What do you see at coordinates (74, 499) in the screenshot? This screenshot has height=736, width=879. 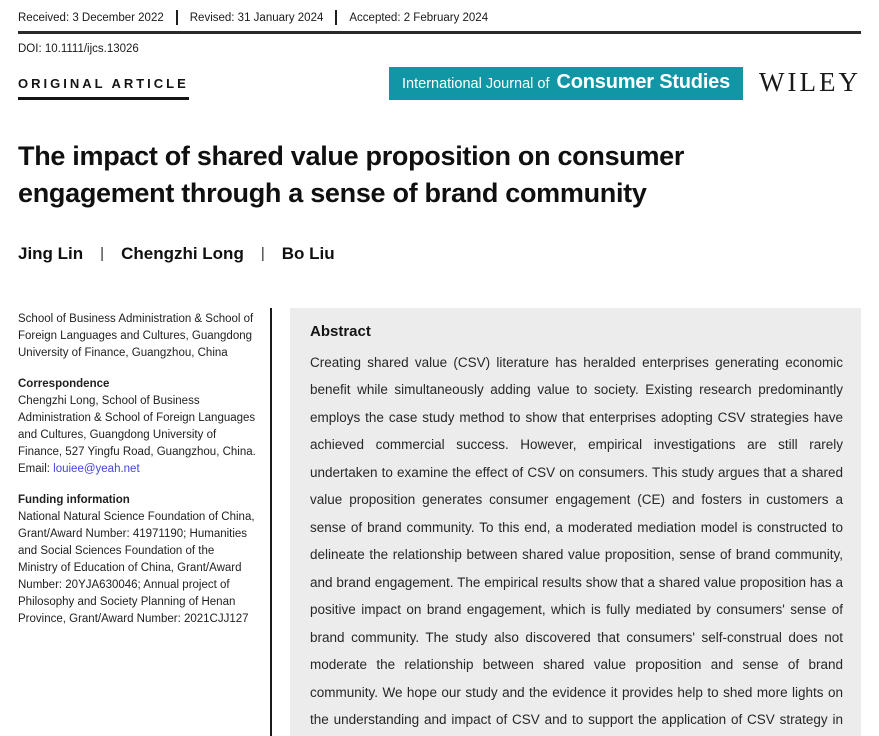 I see `funding-heading: Funding information` at bounding box center [74, 499].